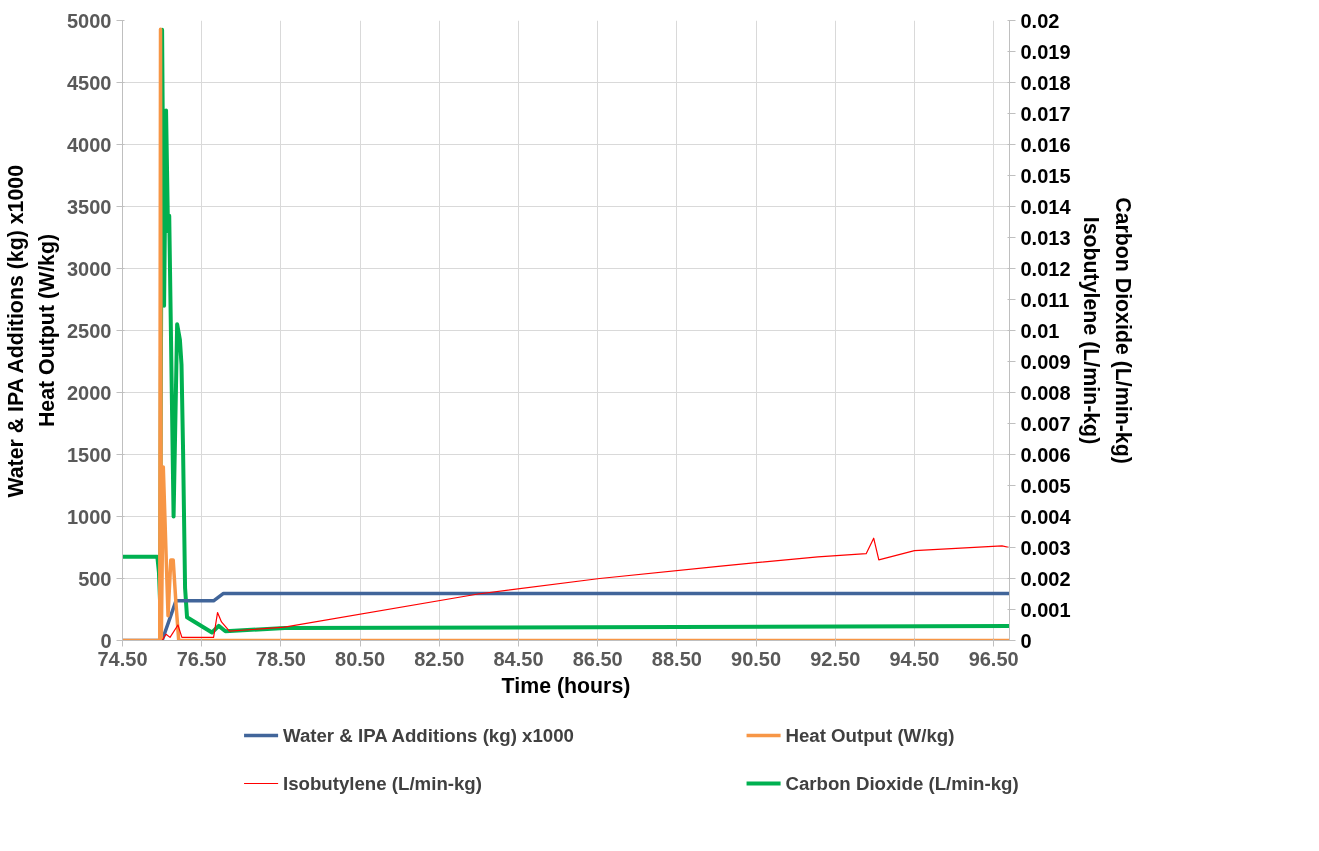 Image resolution: width=1319 pixels, height=851 pixels. What do you see at coordinates (518, 658) in the screenshot?
I see `x-tick-label: 84.50` at bounding box center [518, 658].